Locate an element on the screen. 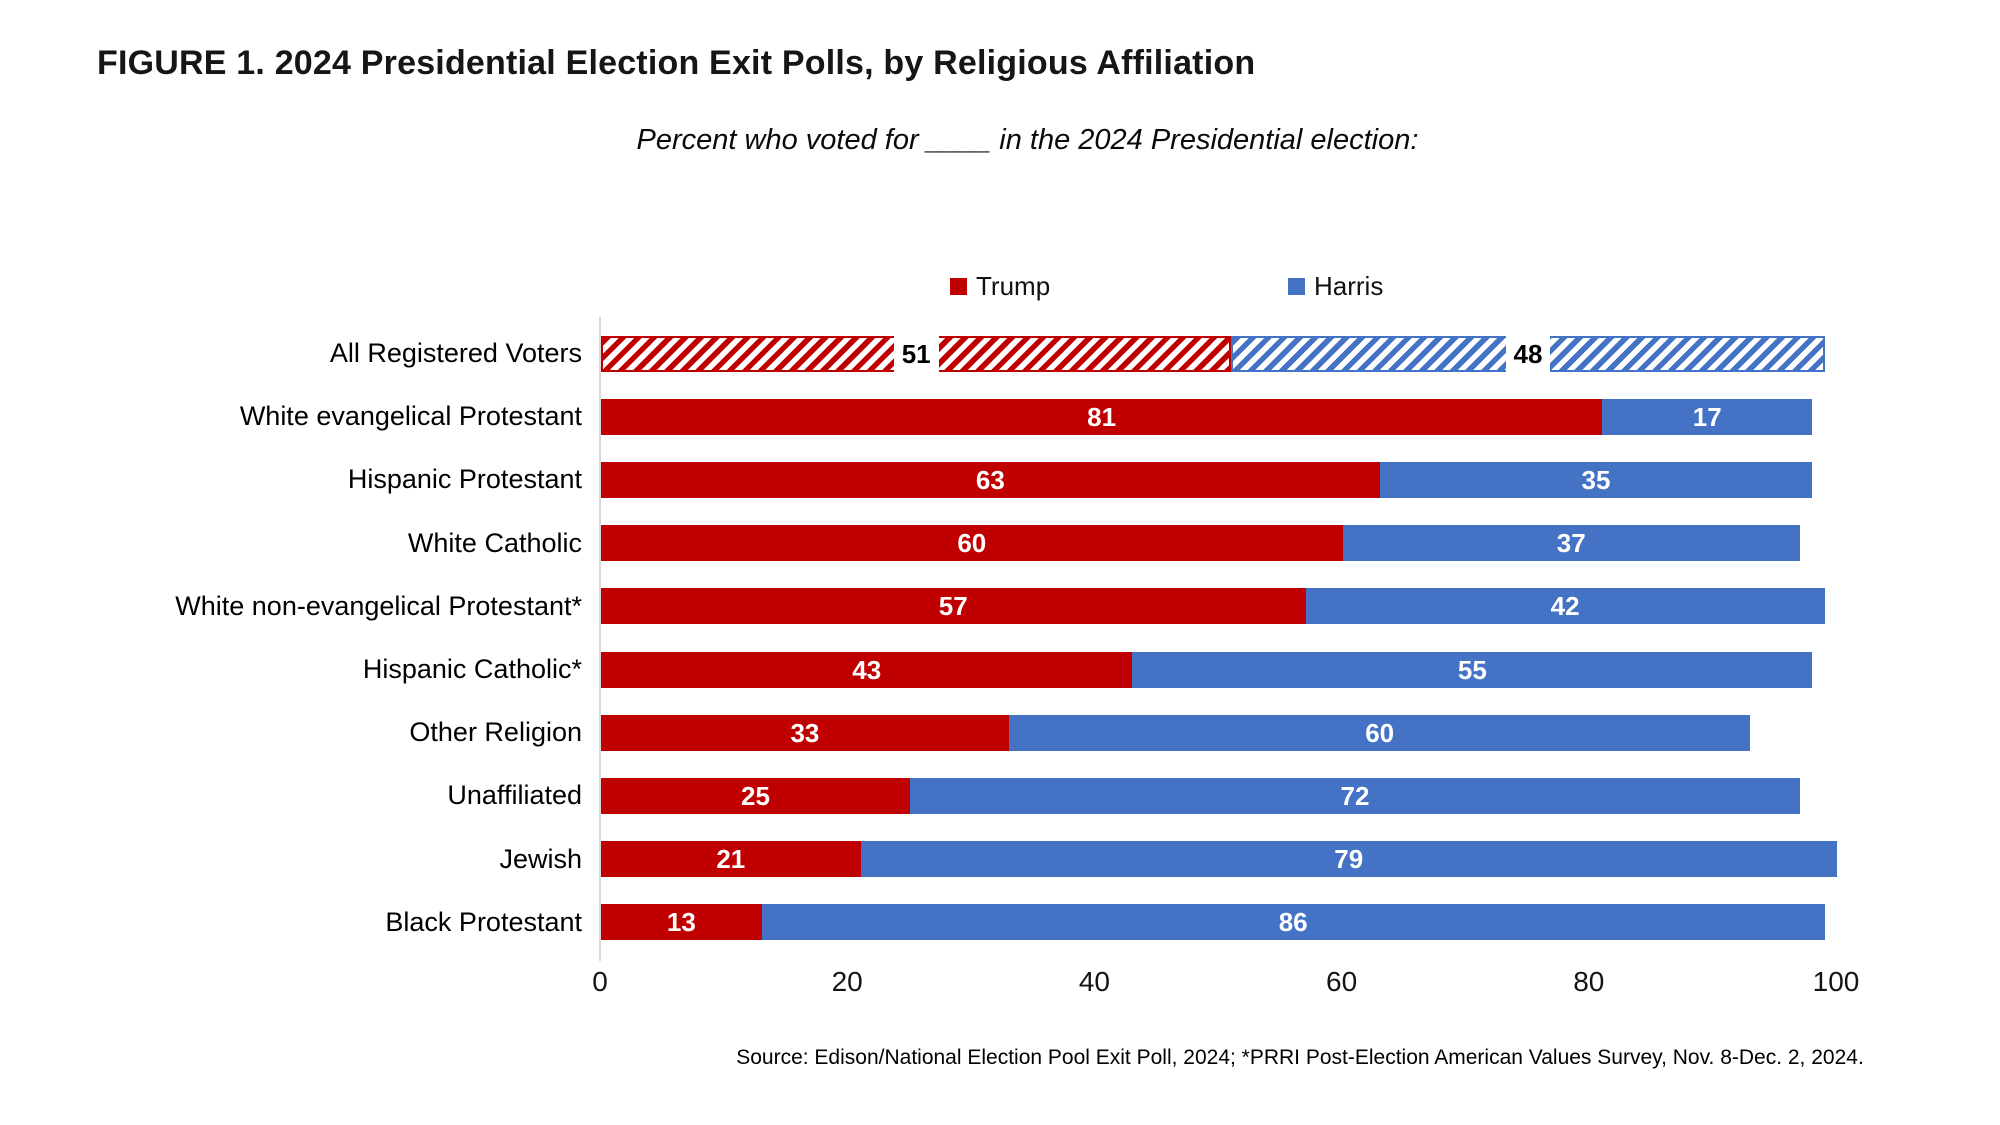 This screenshot has width=2000, height=1125. bar-segment-trump: 63 is located at coordinates (990, 479).